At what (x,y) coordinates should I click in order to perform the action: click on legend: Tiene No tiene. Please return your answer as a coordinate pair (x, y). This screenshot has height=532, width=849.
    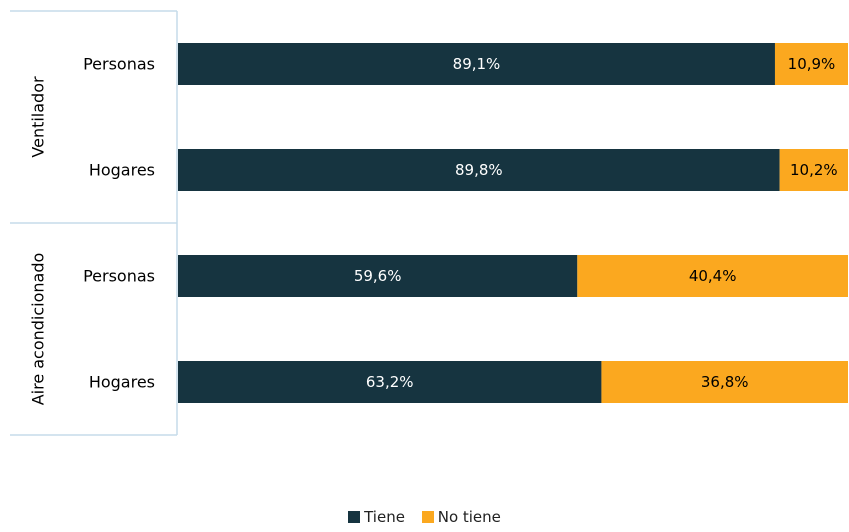
    Looking at the image, I should click on (424, 517).